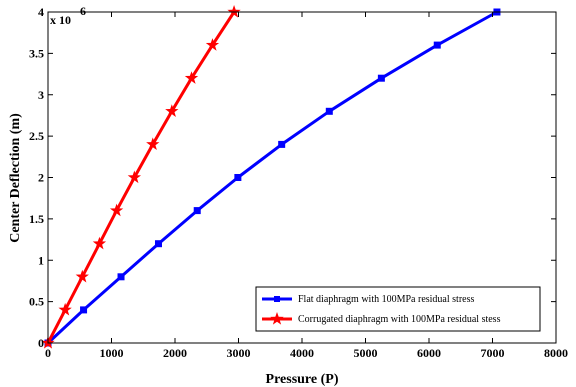 The height and width of the screenshot is (387, 576). What do you see at coordinates (112, 353) in the screenshot?
I see `x-tick-label: 1000` at bounding box center [112, 353].